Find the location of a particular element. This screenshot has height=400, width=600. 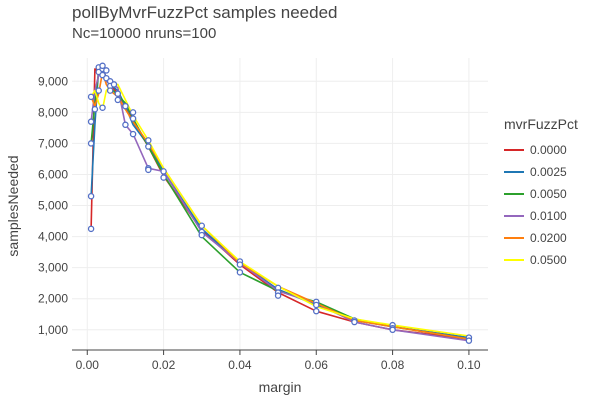

x-tick-label: 0.02 is located at coordinates (164, 365).